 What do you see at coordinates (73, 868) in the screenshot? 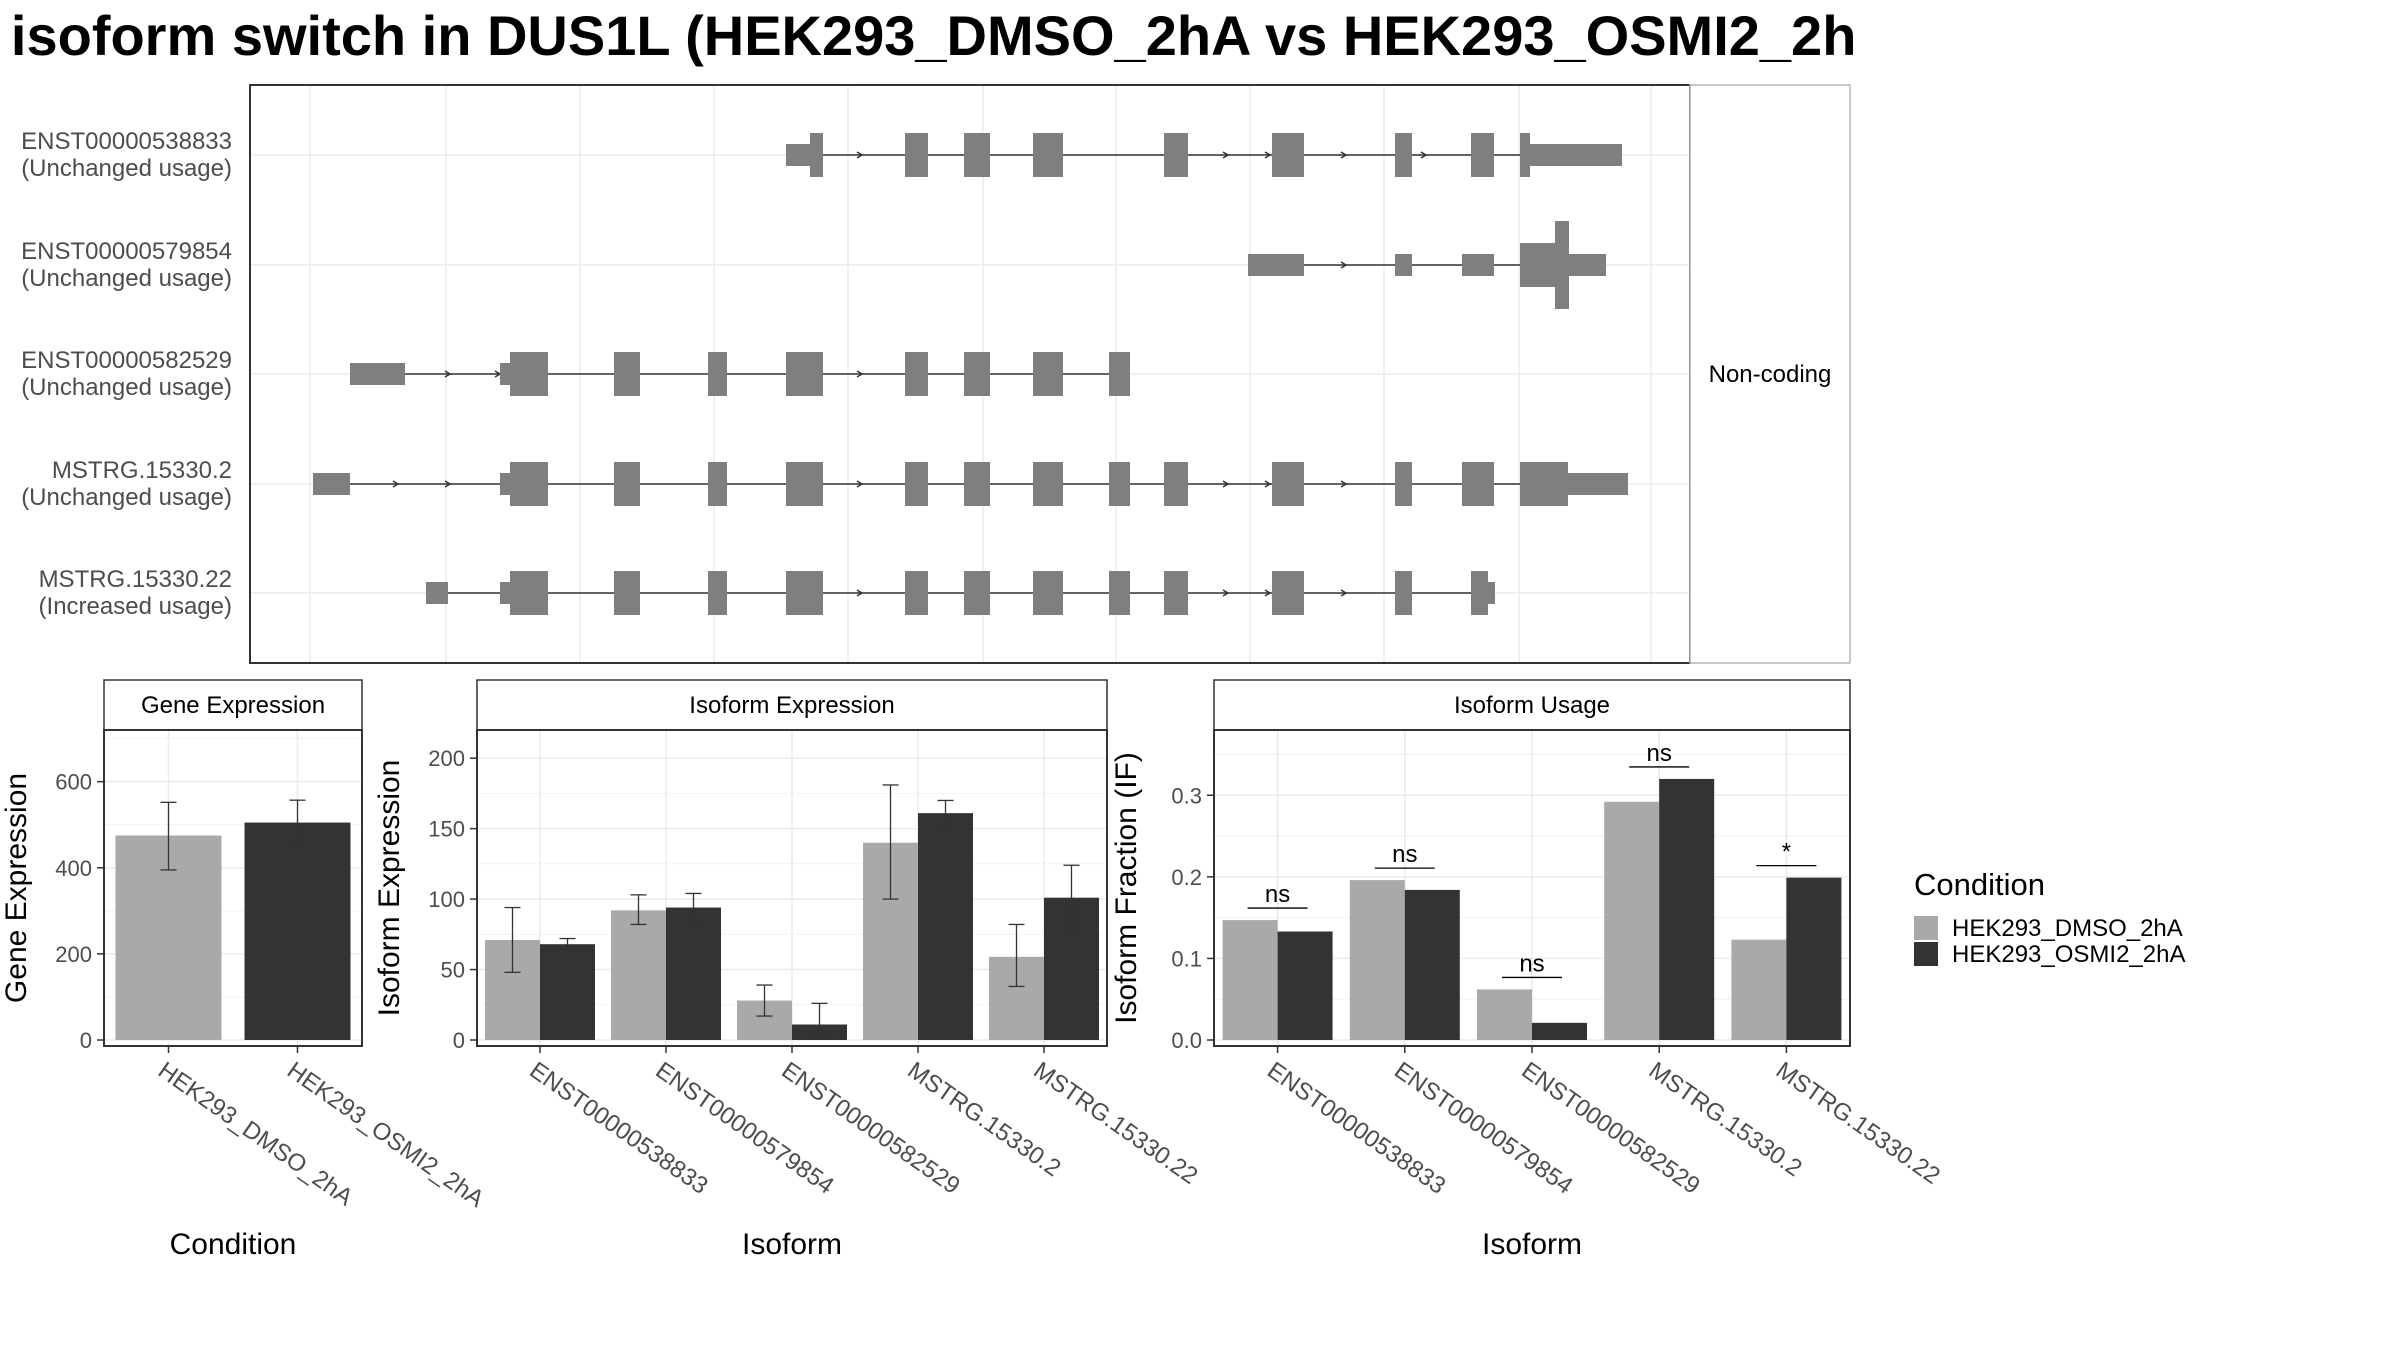
I see `y-tick-label: 400` at bounding box center [73, 868].